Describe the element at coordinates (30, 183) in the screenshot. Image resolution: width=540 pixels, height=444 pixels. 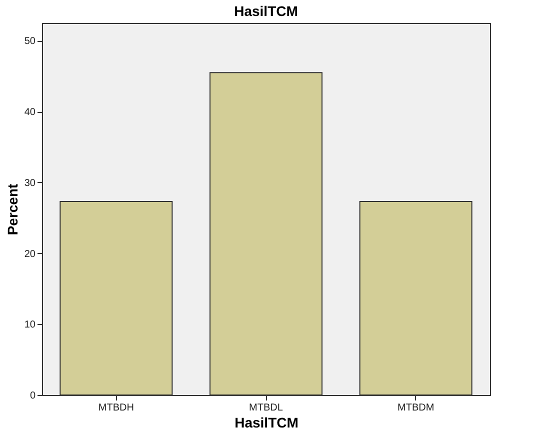
I see `y-tick-label: 30` at that location.